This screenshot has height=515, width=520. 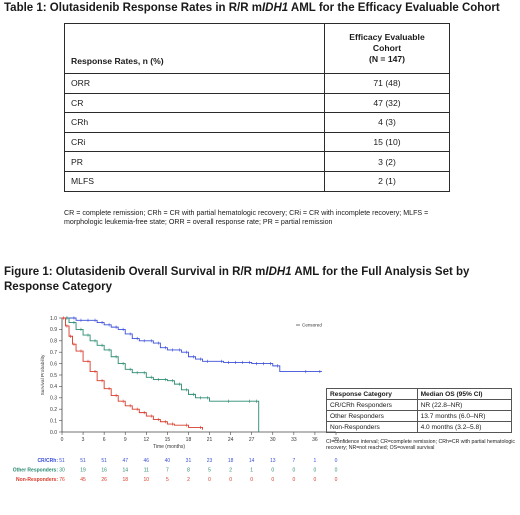 I want to click on table-row: CR/CRh Responders NR (22.8–NR), so click(x=419, y=405).